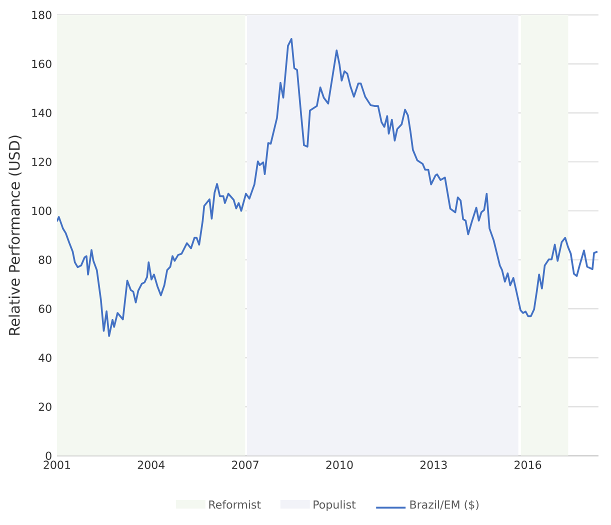  I want to click on y-tick-label: 160, so click(42, 64).